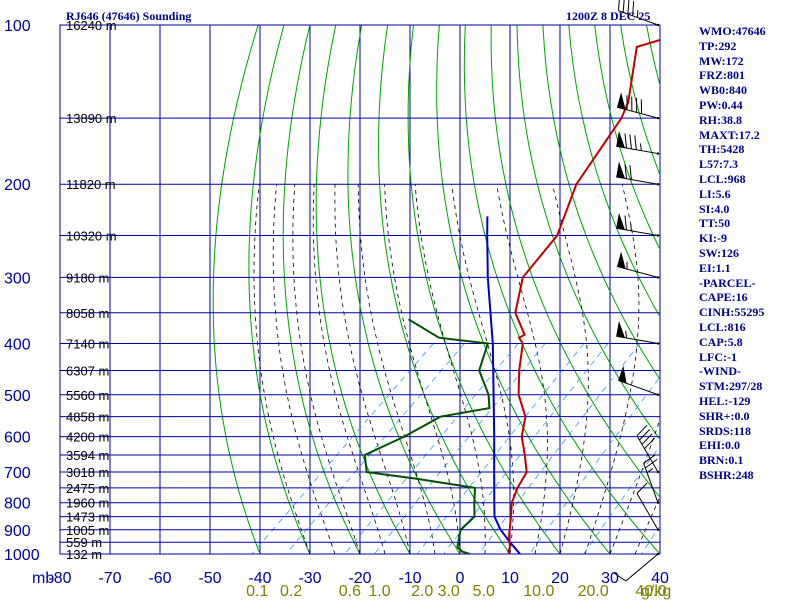 This screenshot has width=800, height=600. I want to click on index-line: -PARCEL-, so click(727, 282).